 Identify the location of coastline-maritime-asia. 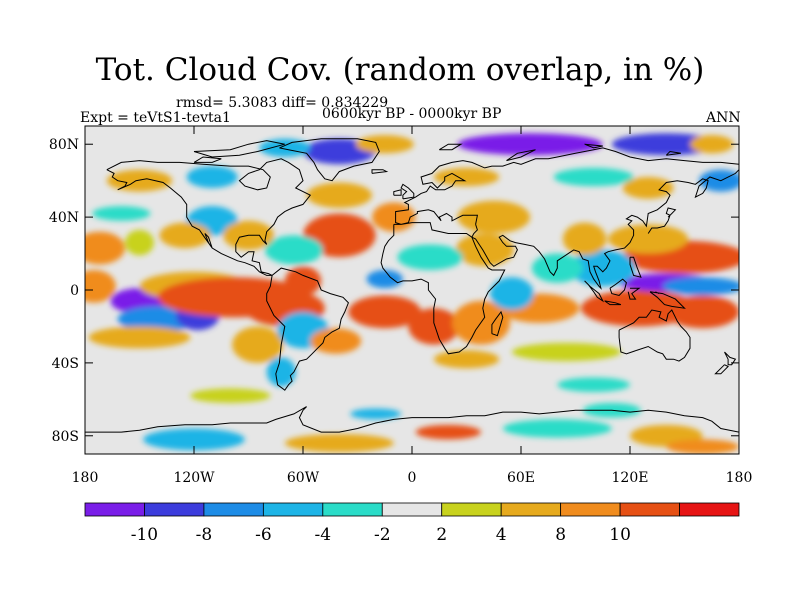
(635, 282).